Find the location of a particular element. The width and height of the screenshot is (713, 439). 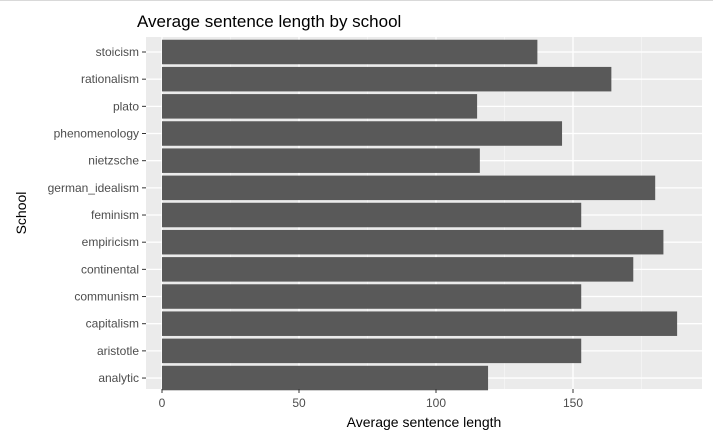

bar-plato is located at coordinates (320, 106).